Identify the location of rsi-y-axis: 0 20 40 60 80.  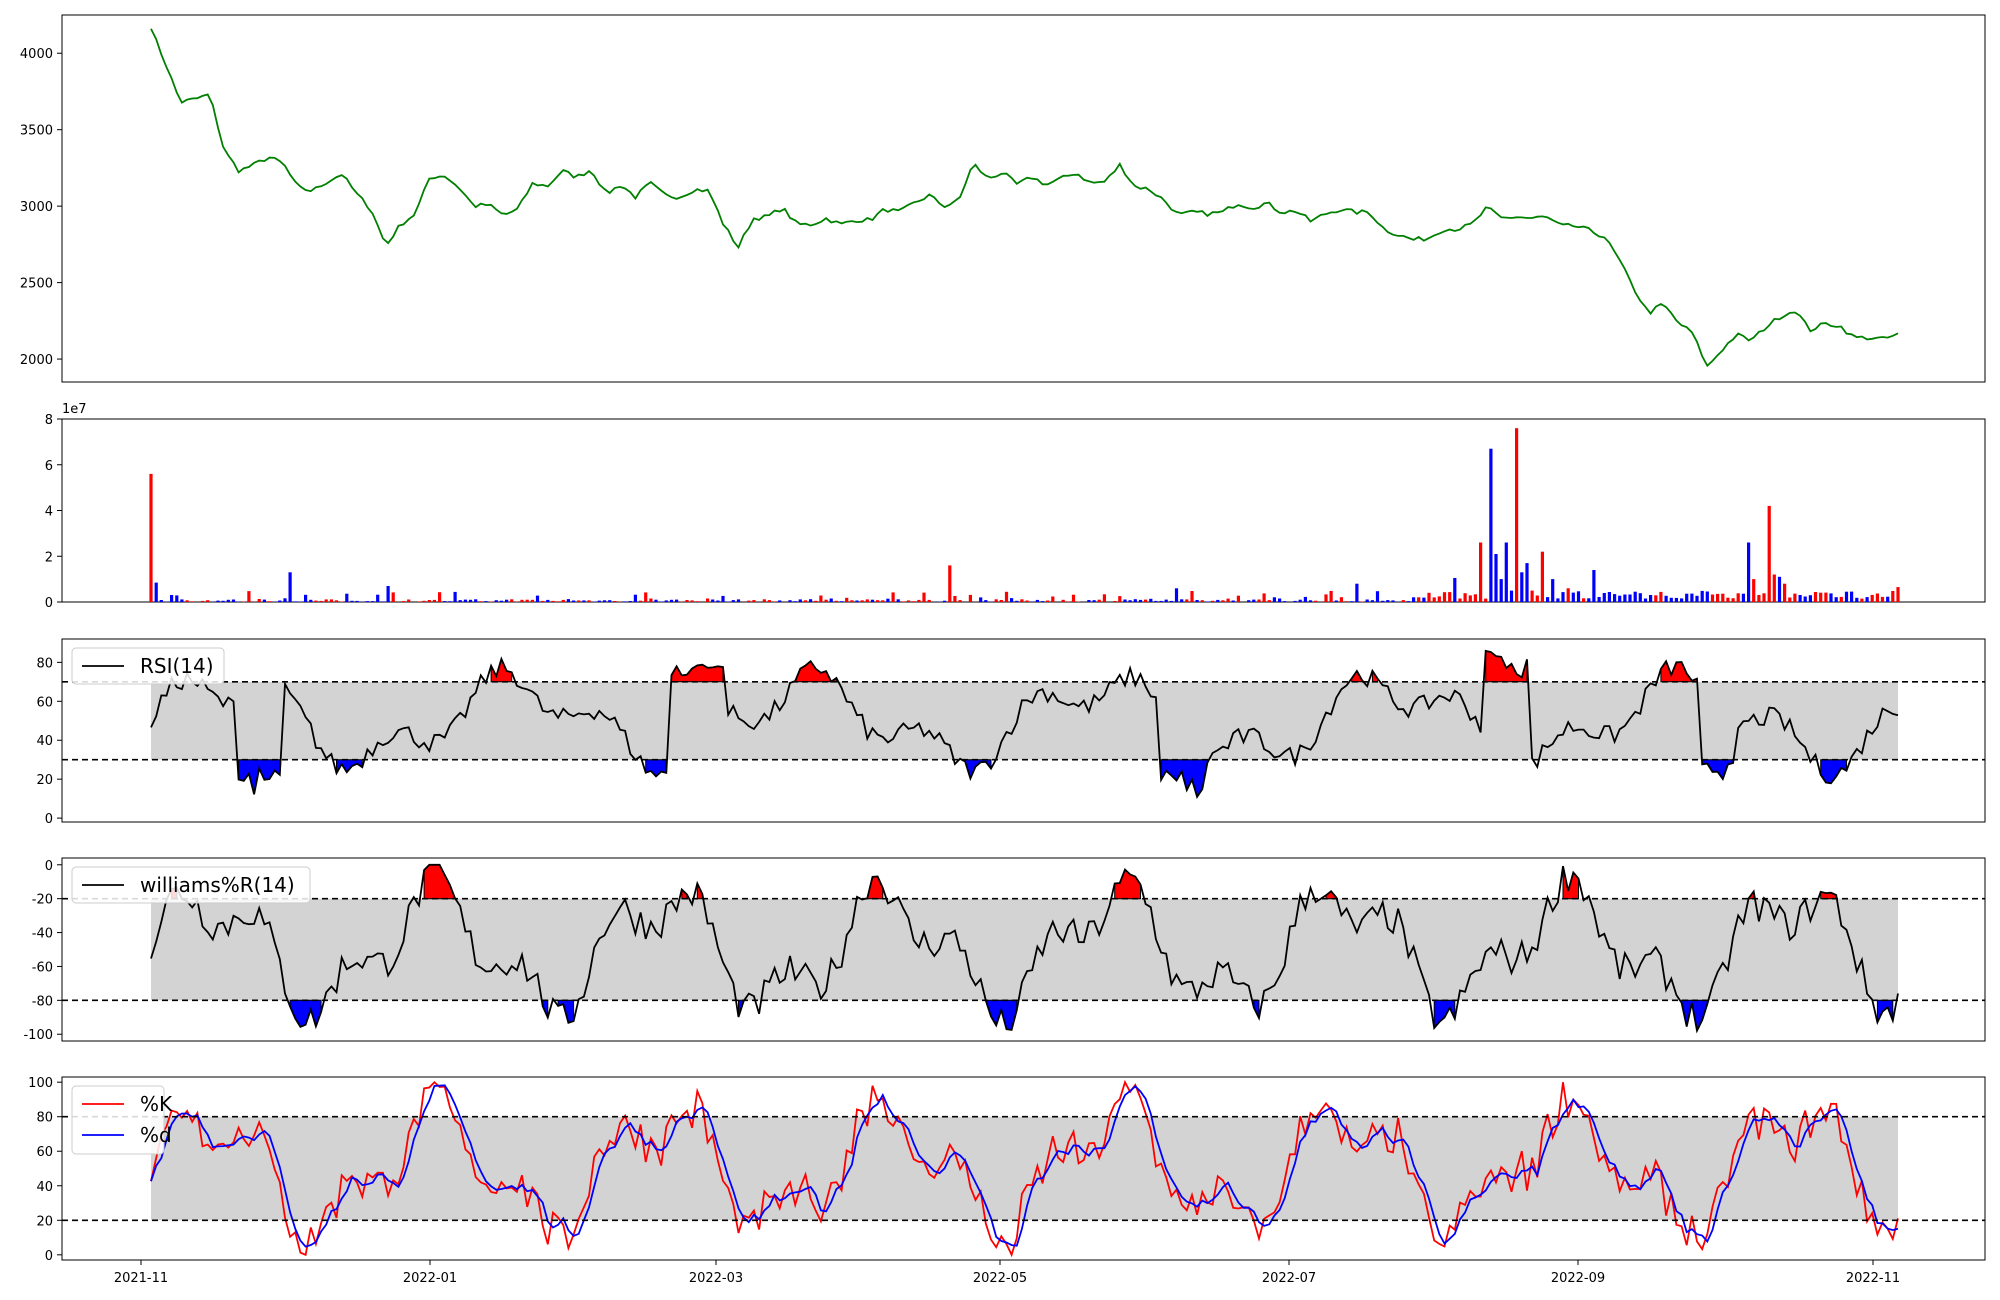
(49, 741).